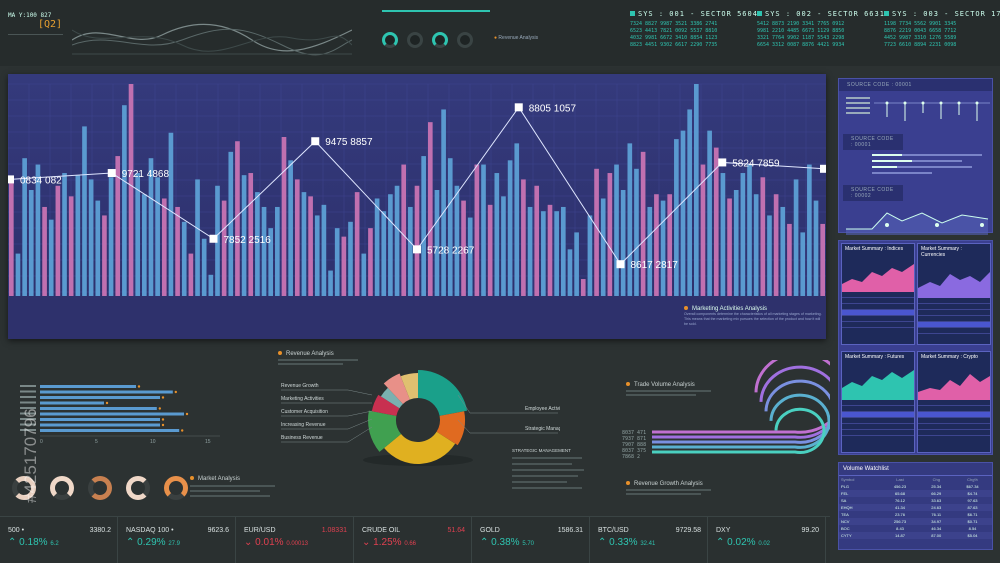  What do you see at coordinates (35, 15) in the screenshot?
I see `ma-value: Y:100 827` at bounding box center [35, 15].